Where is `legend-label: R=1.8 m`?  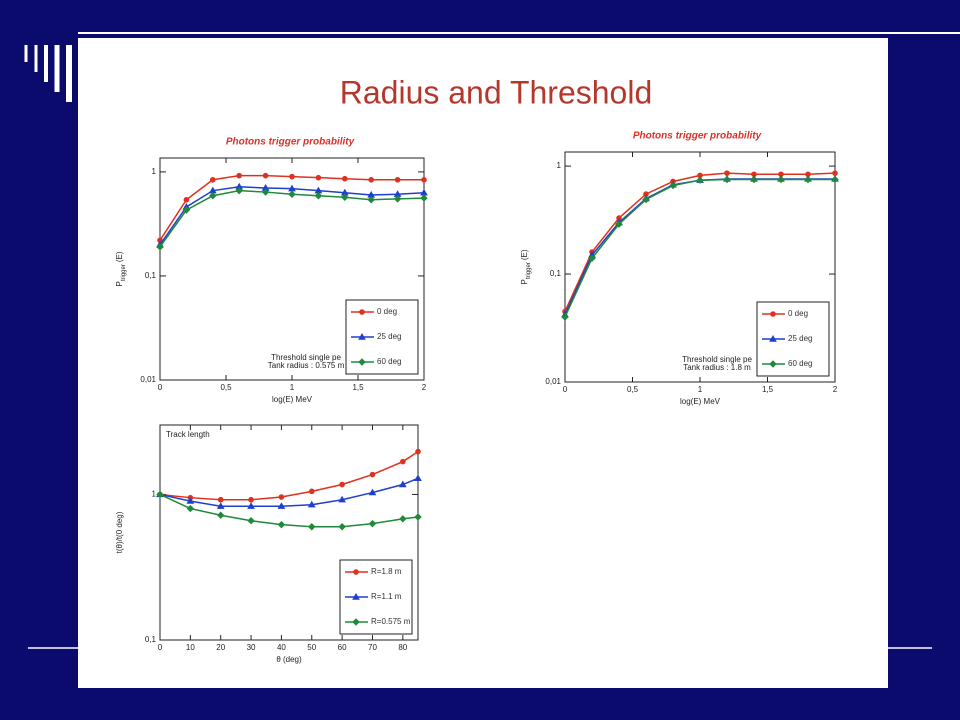
legend-label: R=1.8 m is located at coordinates (386, 571).